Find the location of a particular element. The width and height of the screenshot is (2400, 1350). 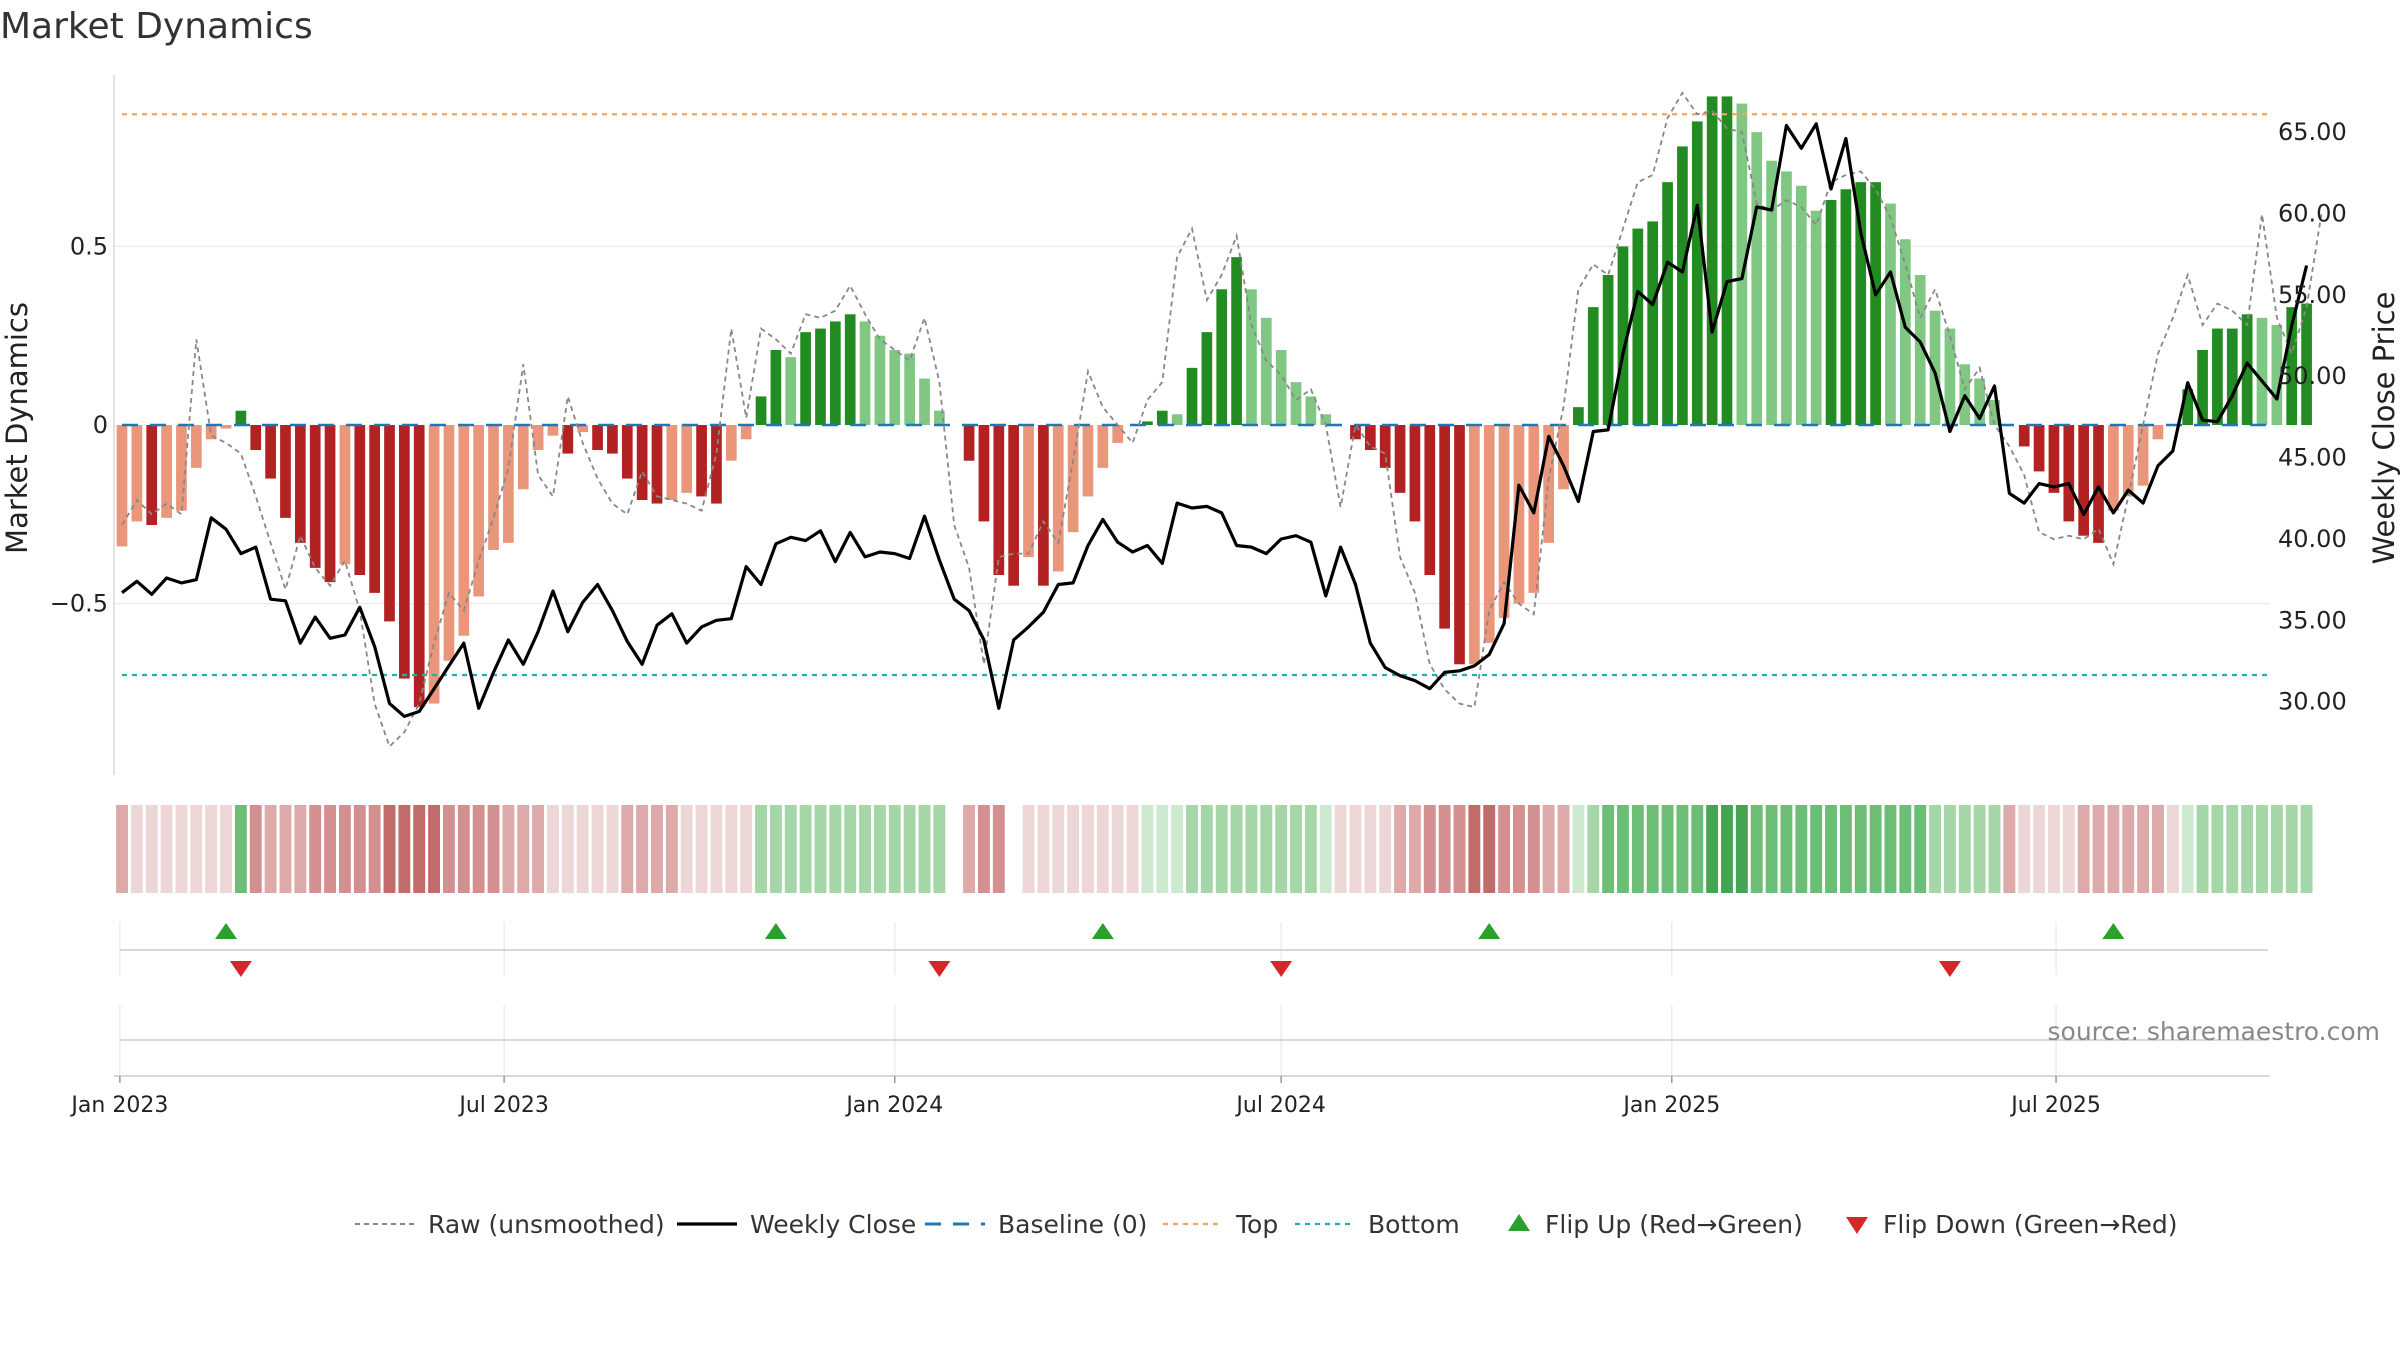

legend-swatch is located at coordinates (1519, 1222).